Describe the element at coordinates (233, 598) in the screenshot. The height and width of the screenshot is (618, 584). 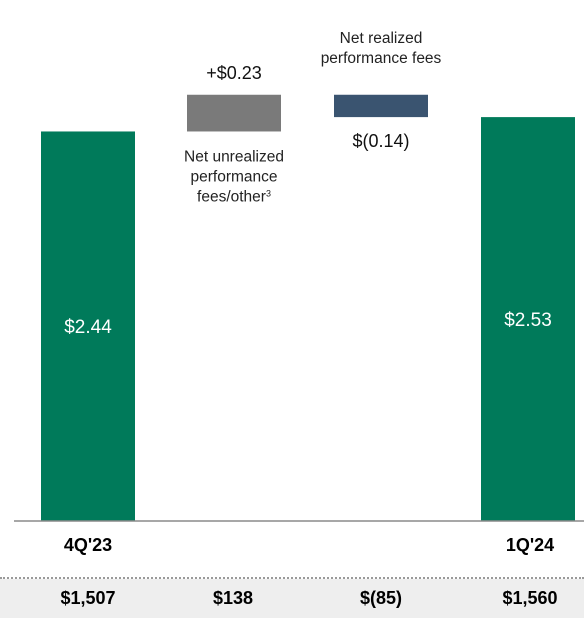
I see `footer-value-unrealized: $138` at that location.